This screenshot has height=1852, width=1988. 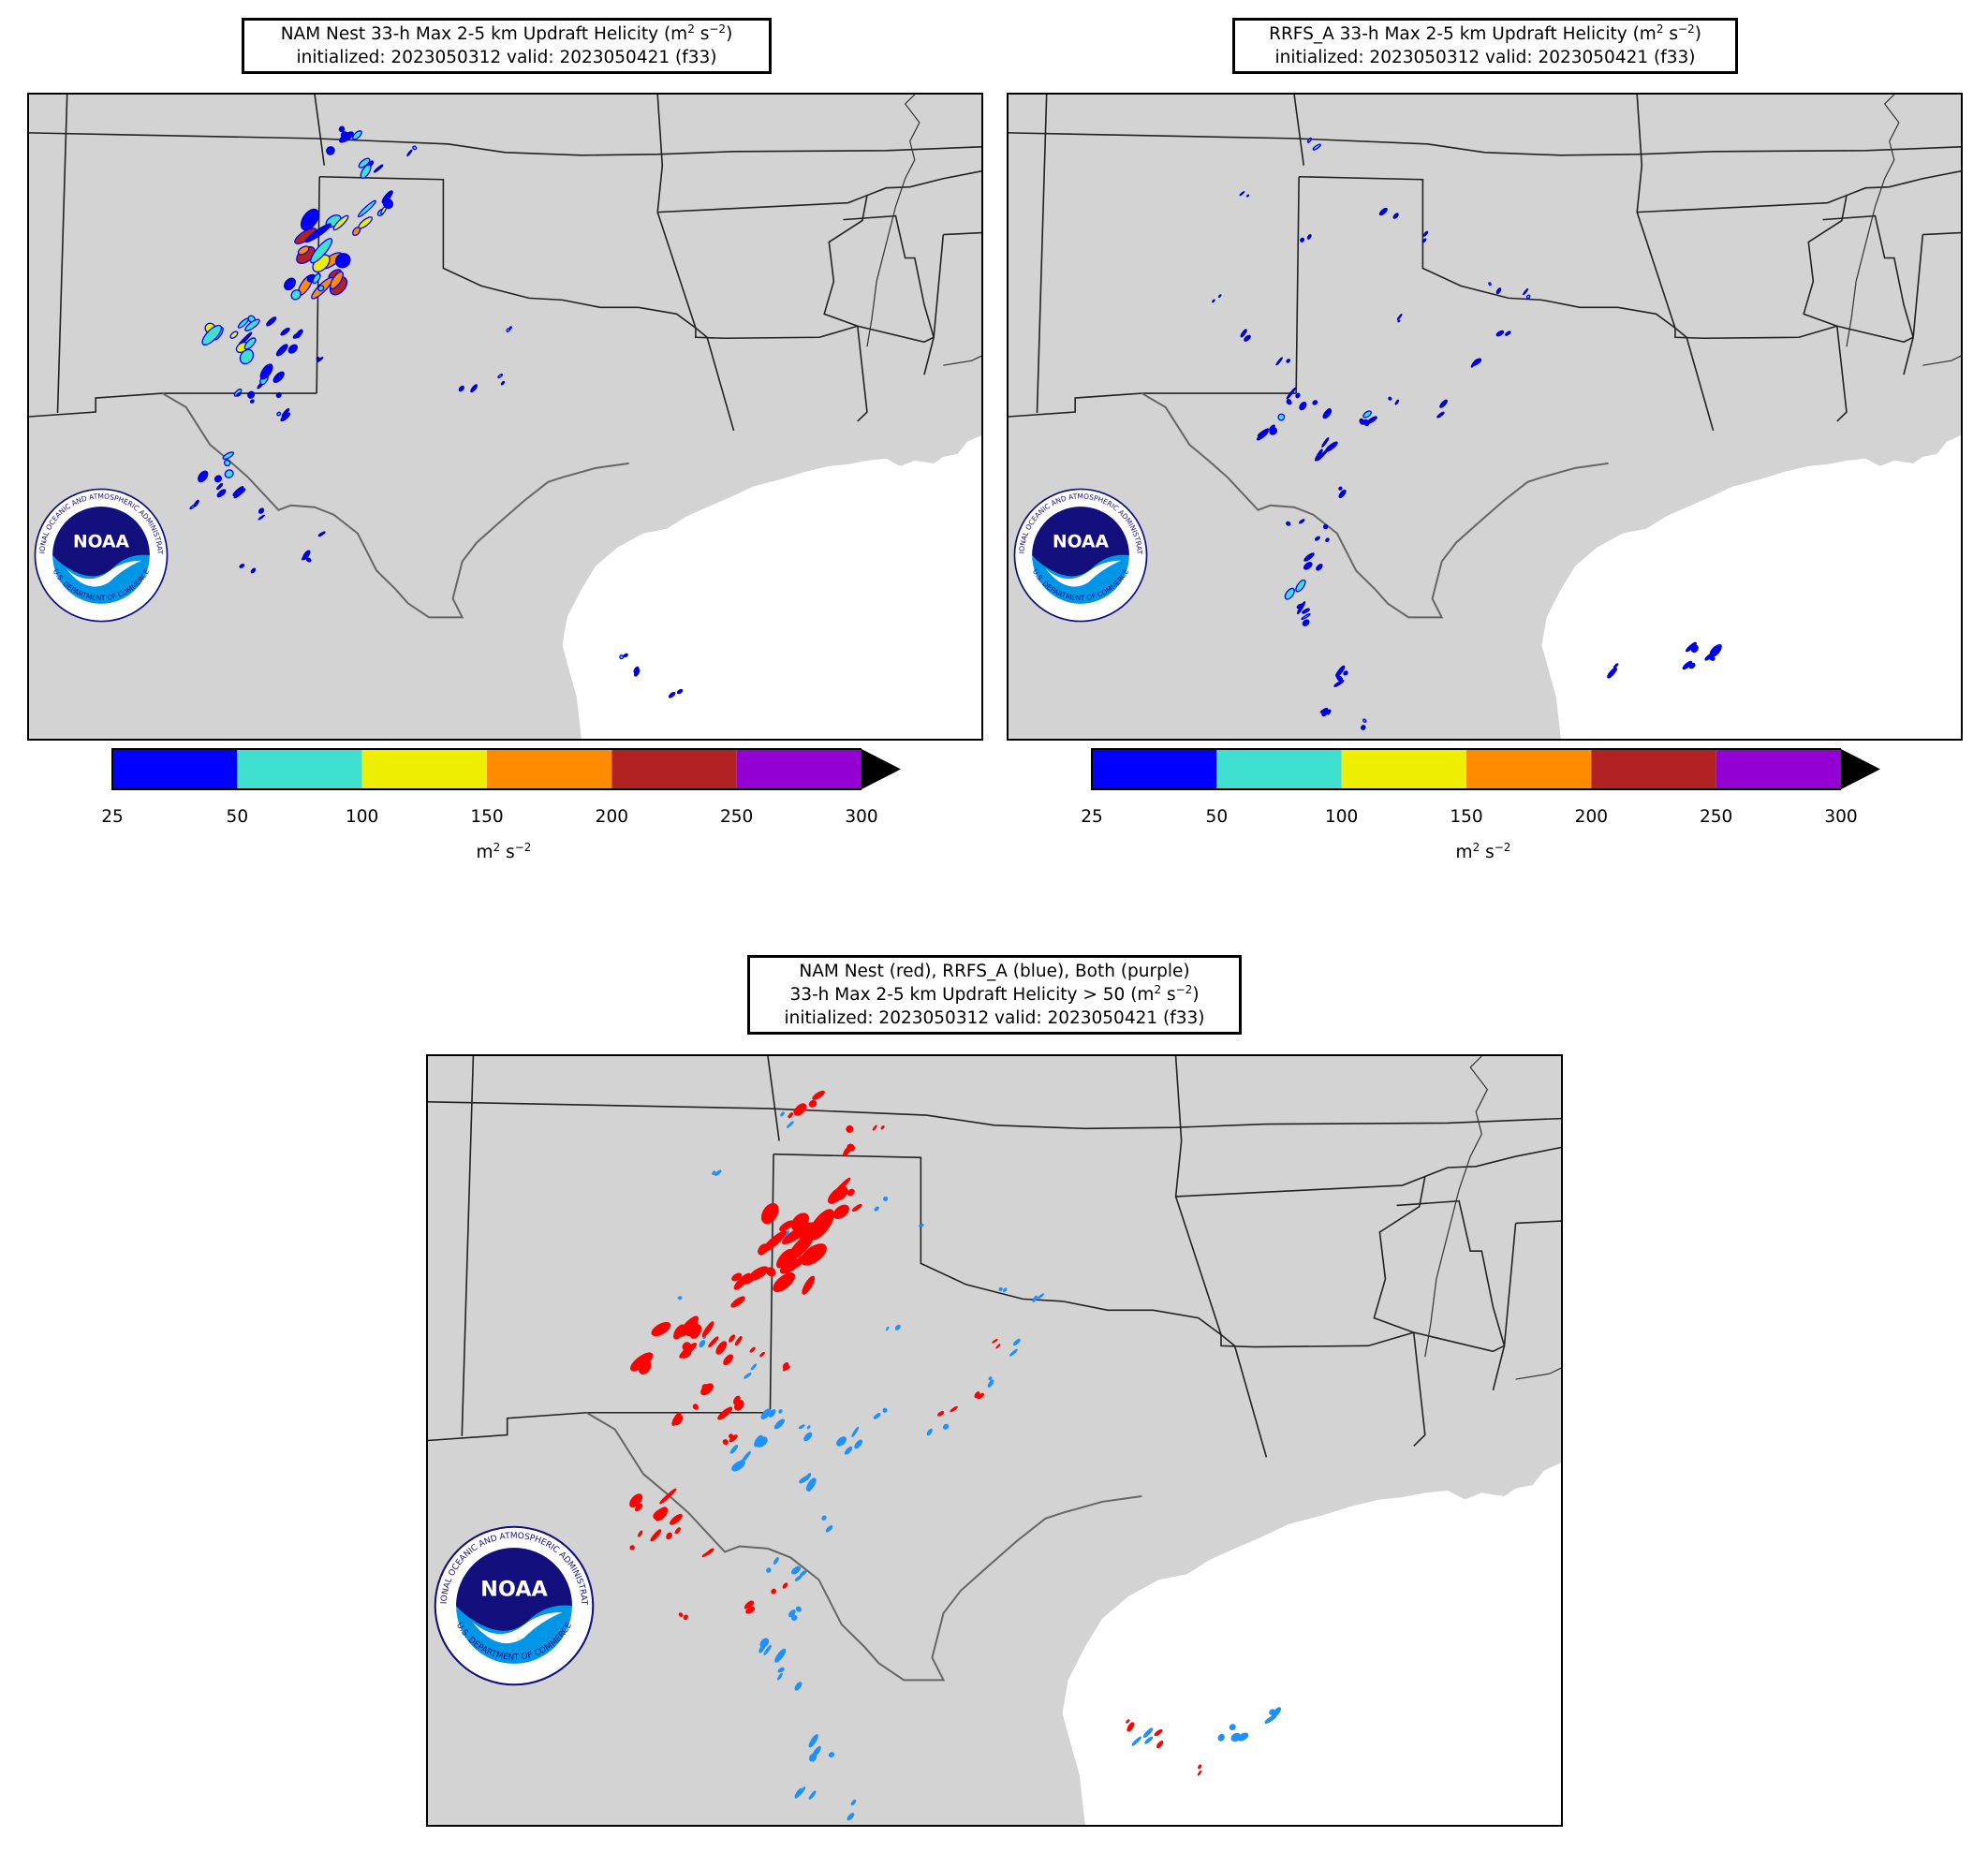 What do you see at coordinates (1484, 810) in the screenshot?
I see `rrfs-a-colorbar: 25 50 100 150 200 250 300 m2 s−2` at bounding box center [1484, 810].